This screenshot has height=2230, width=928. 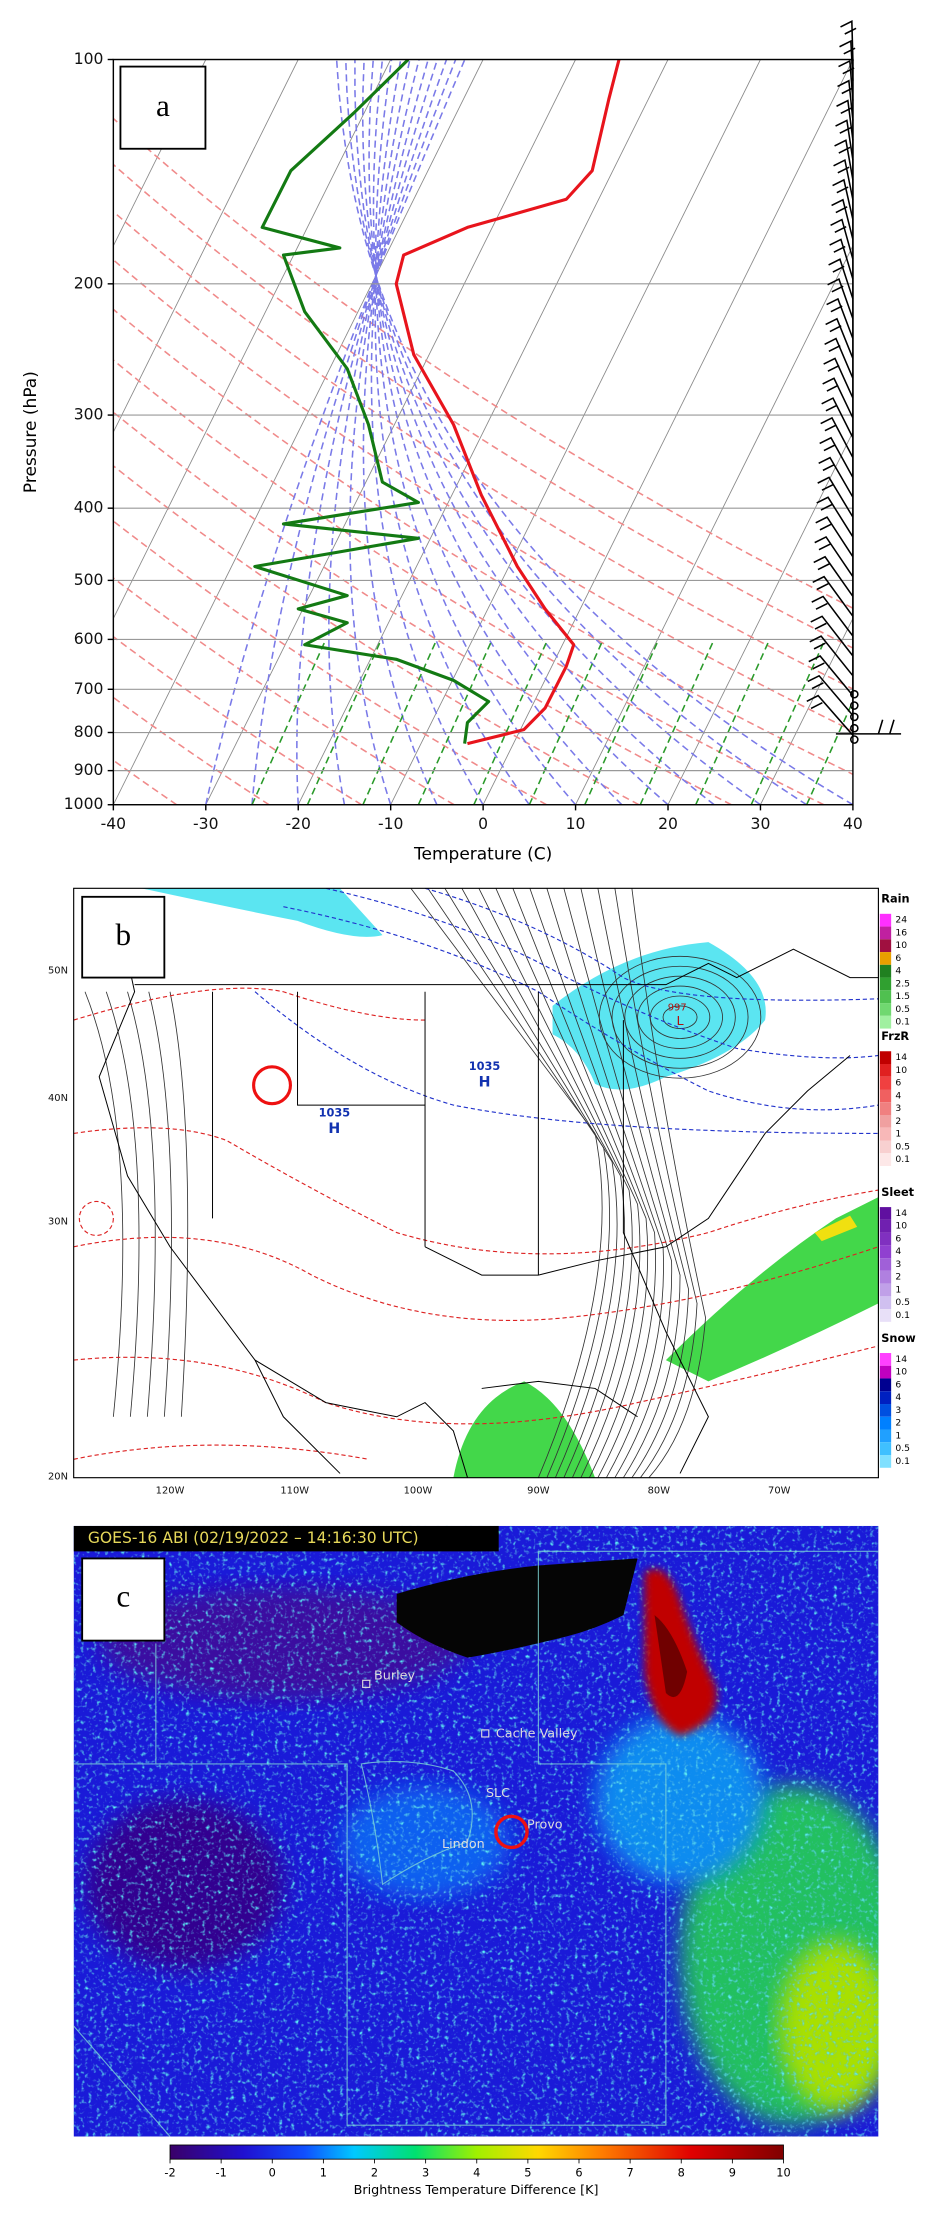 I want to click on low-value: 997, so click(x=677, y=1007).